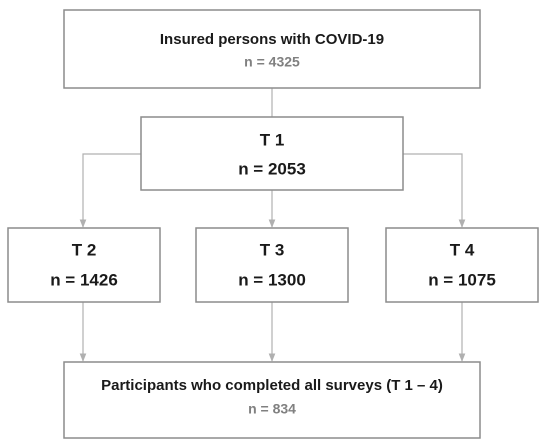  What do you see at coordinates (272, 39) in the screenshot?
I see `node-label: Insured persons with COVID-19` at bounding box center [272, 39].